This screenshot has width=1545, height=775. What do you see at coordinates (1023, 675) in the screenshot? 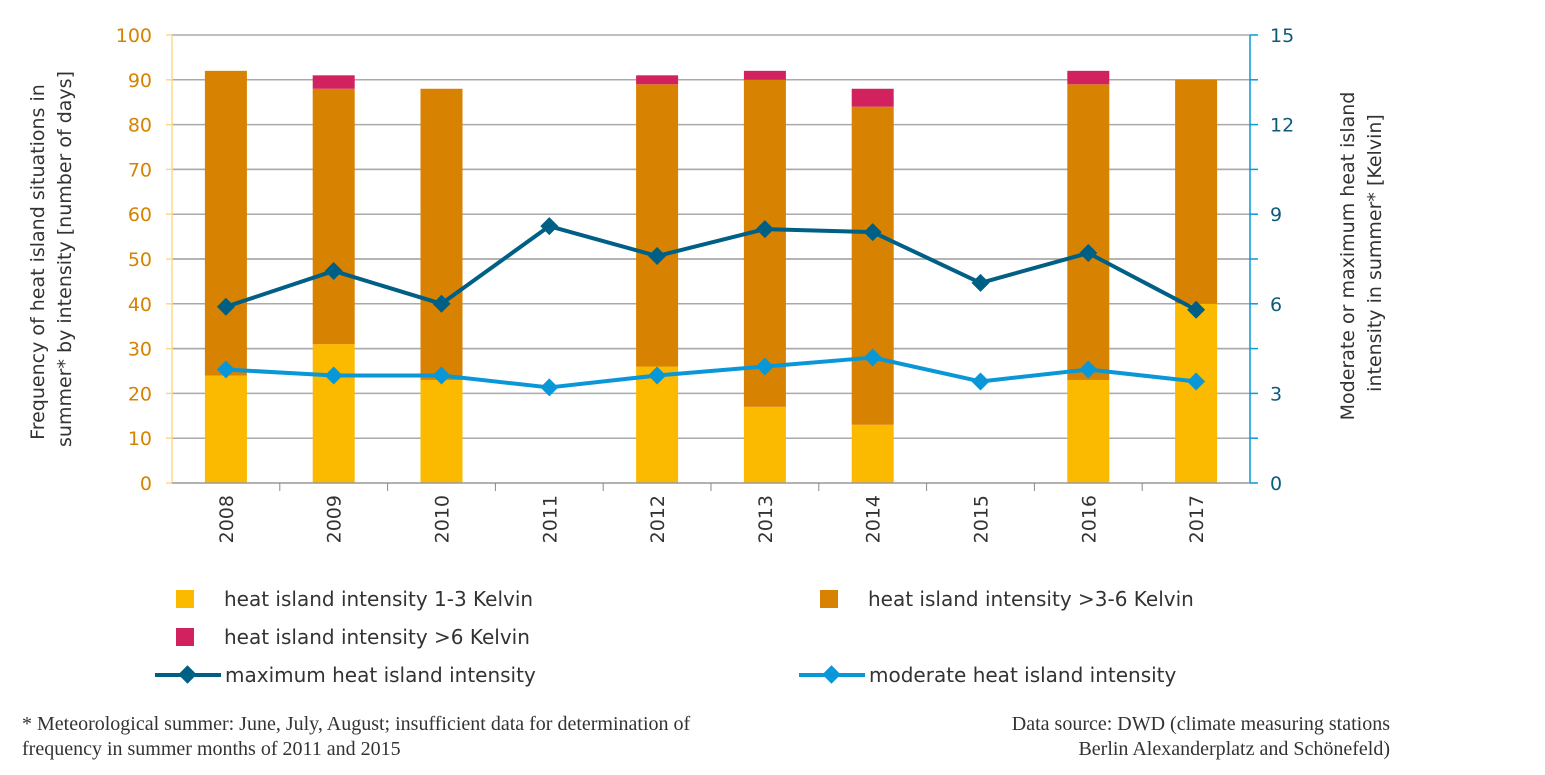
I see `legend-label: moderate heat island intensity` at bounding box center [1023, 675].